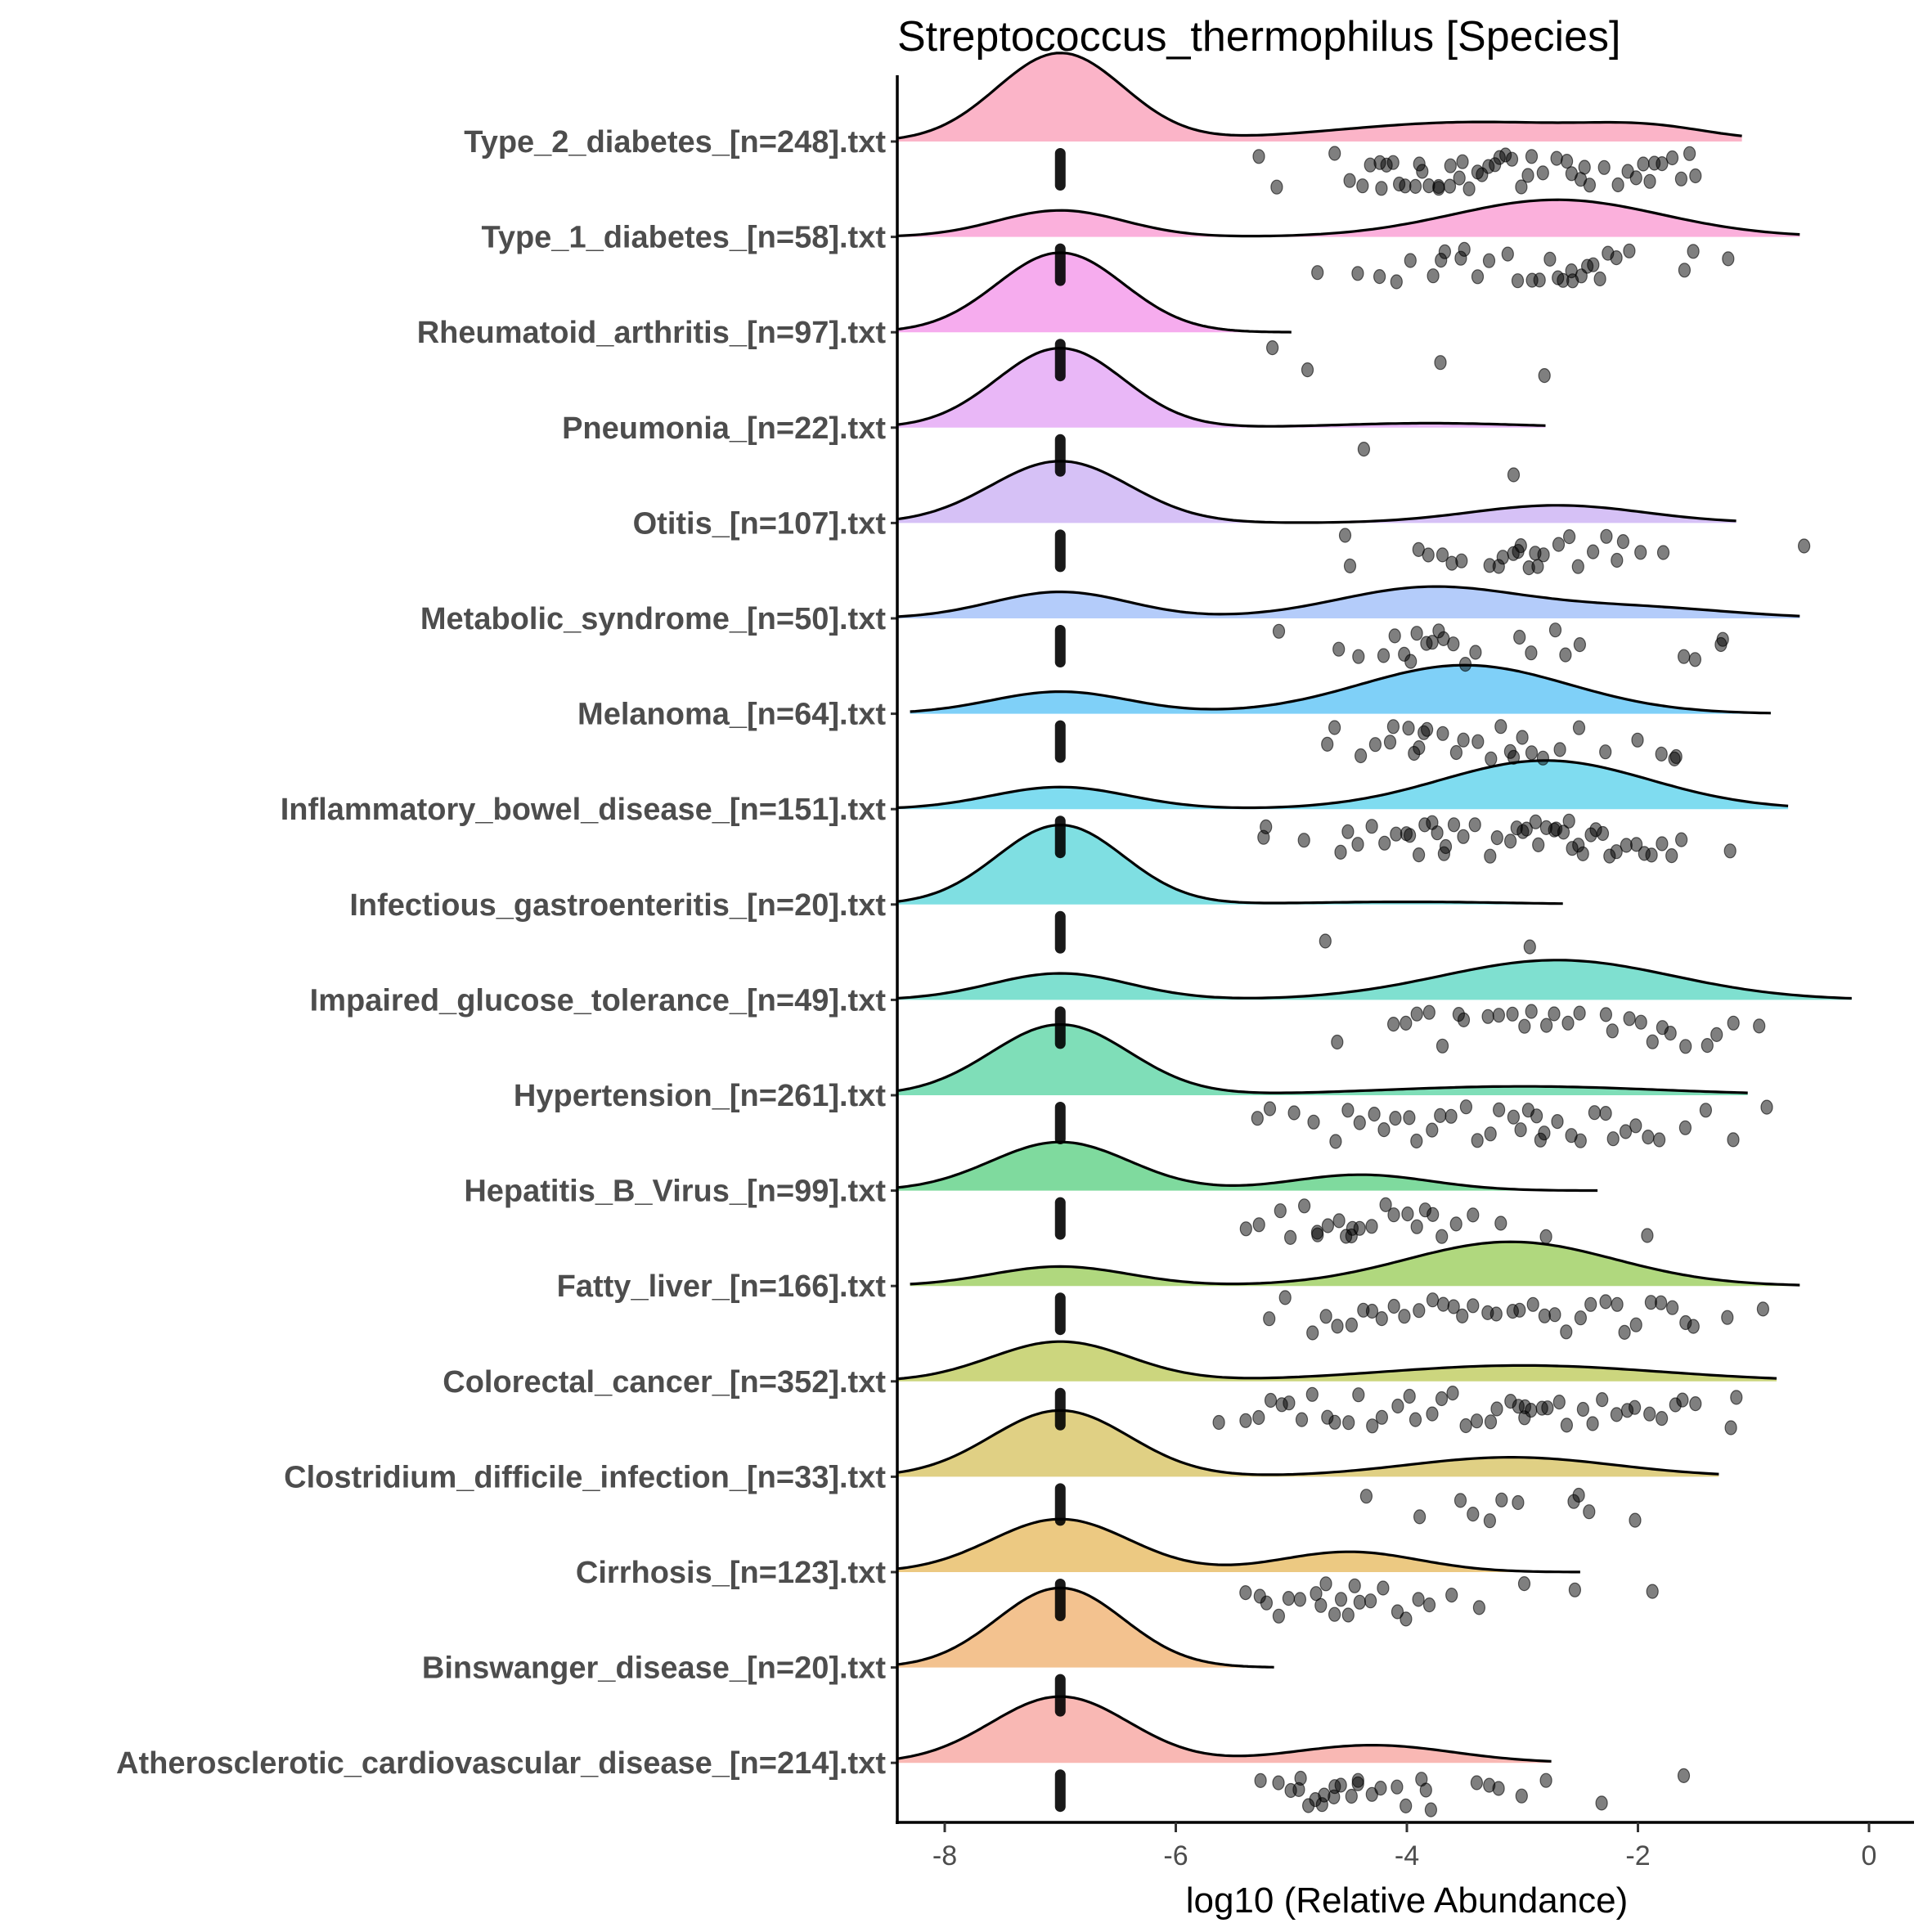 The height and width of the screenshot is (1932, 1932). I want to click on y-tick-label: Colorectal_cancer_[n=352].txt, so click(665, 1383).